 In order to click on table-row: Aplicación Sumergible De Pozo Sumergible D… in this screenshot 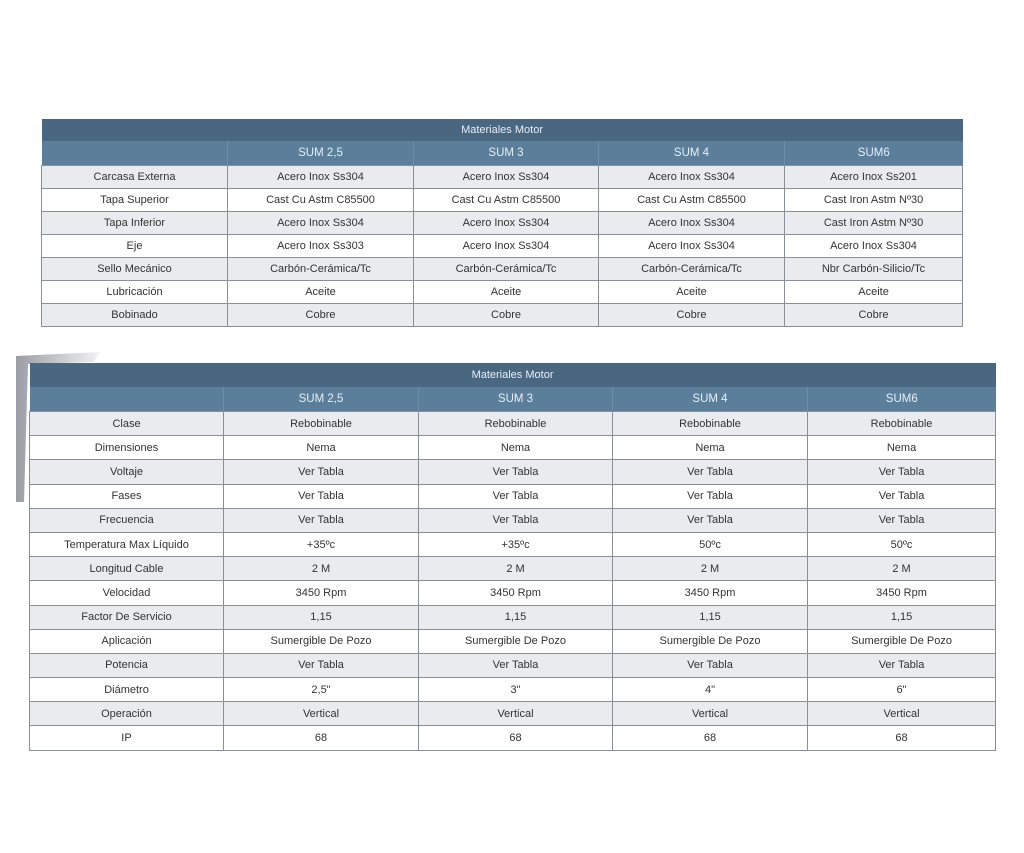, I will do `click(513, 641)`.